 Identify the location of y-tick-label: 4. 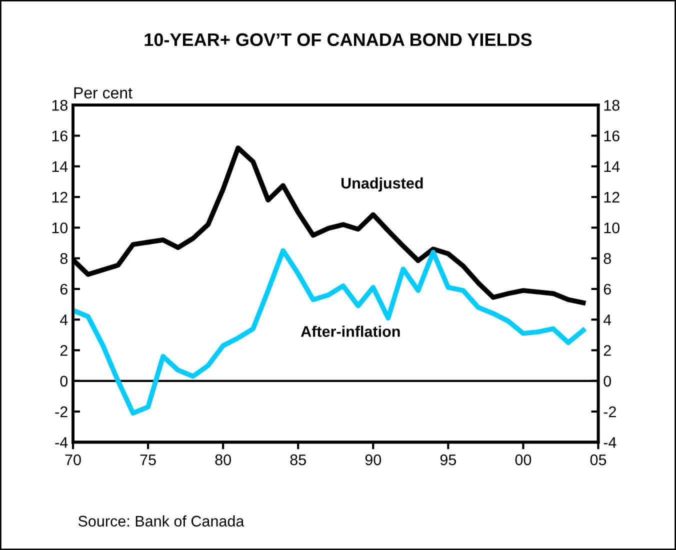
(64, 320).